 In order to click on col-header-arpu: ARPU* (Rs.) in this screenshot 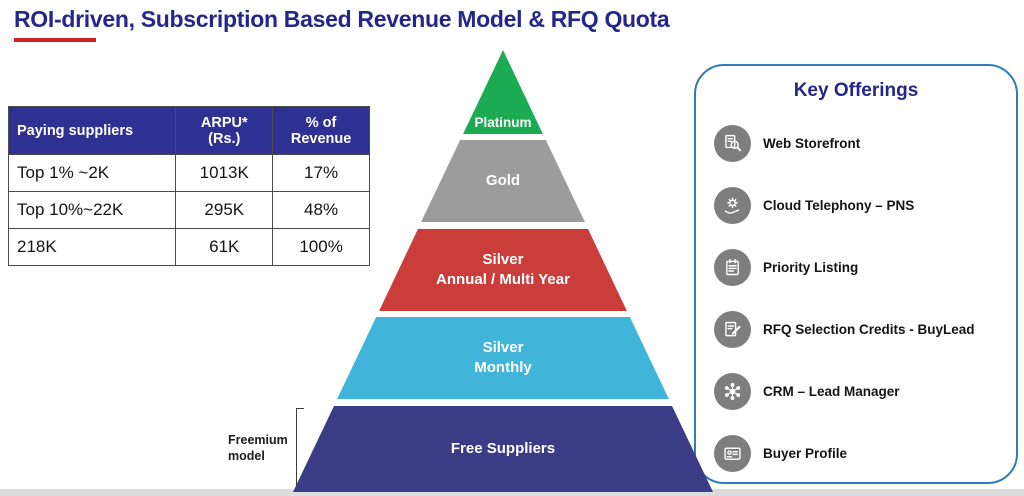, I will do `click(224, 130)`.